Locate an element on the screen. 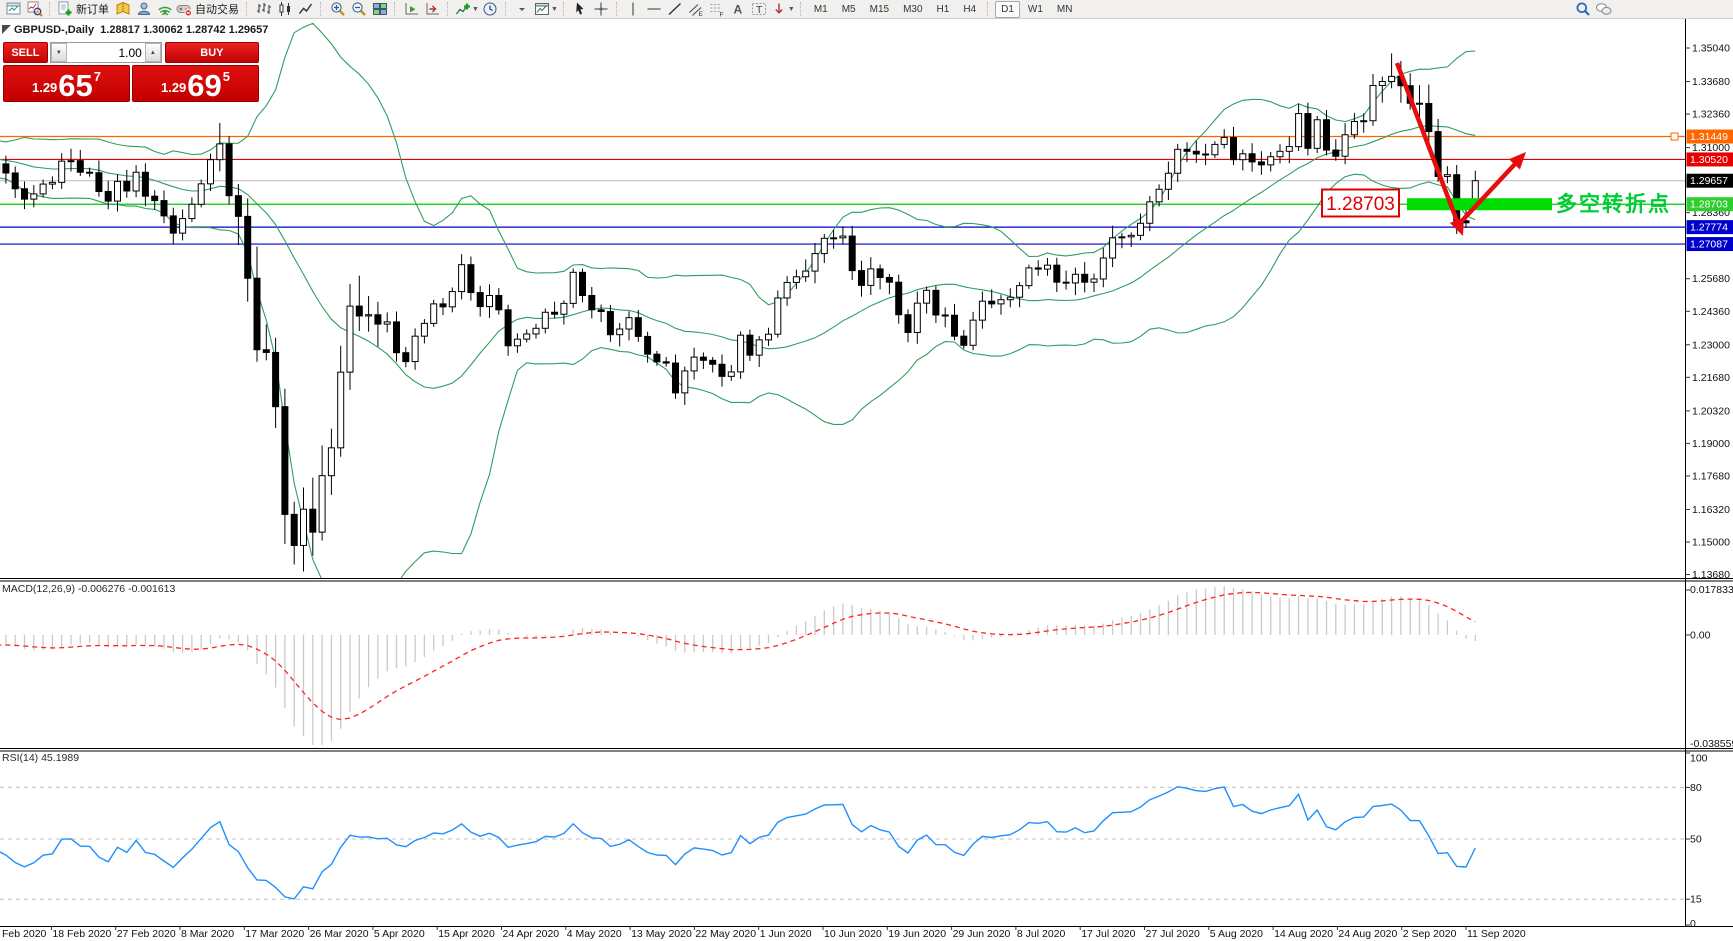 This screenshot has width=1733, height=941. line-chart-button is located at coordinates (305, 9).